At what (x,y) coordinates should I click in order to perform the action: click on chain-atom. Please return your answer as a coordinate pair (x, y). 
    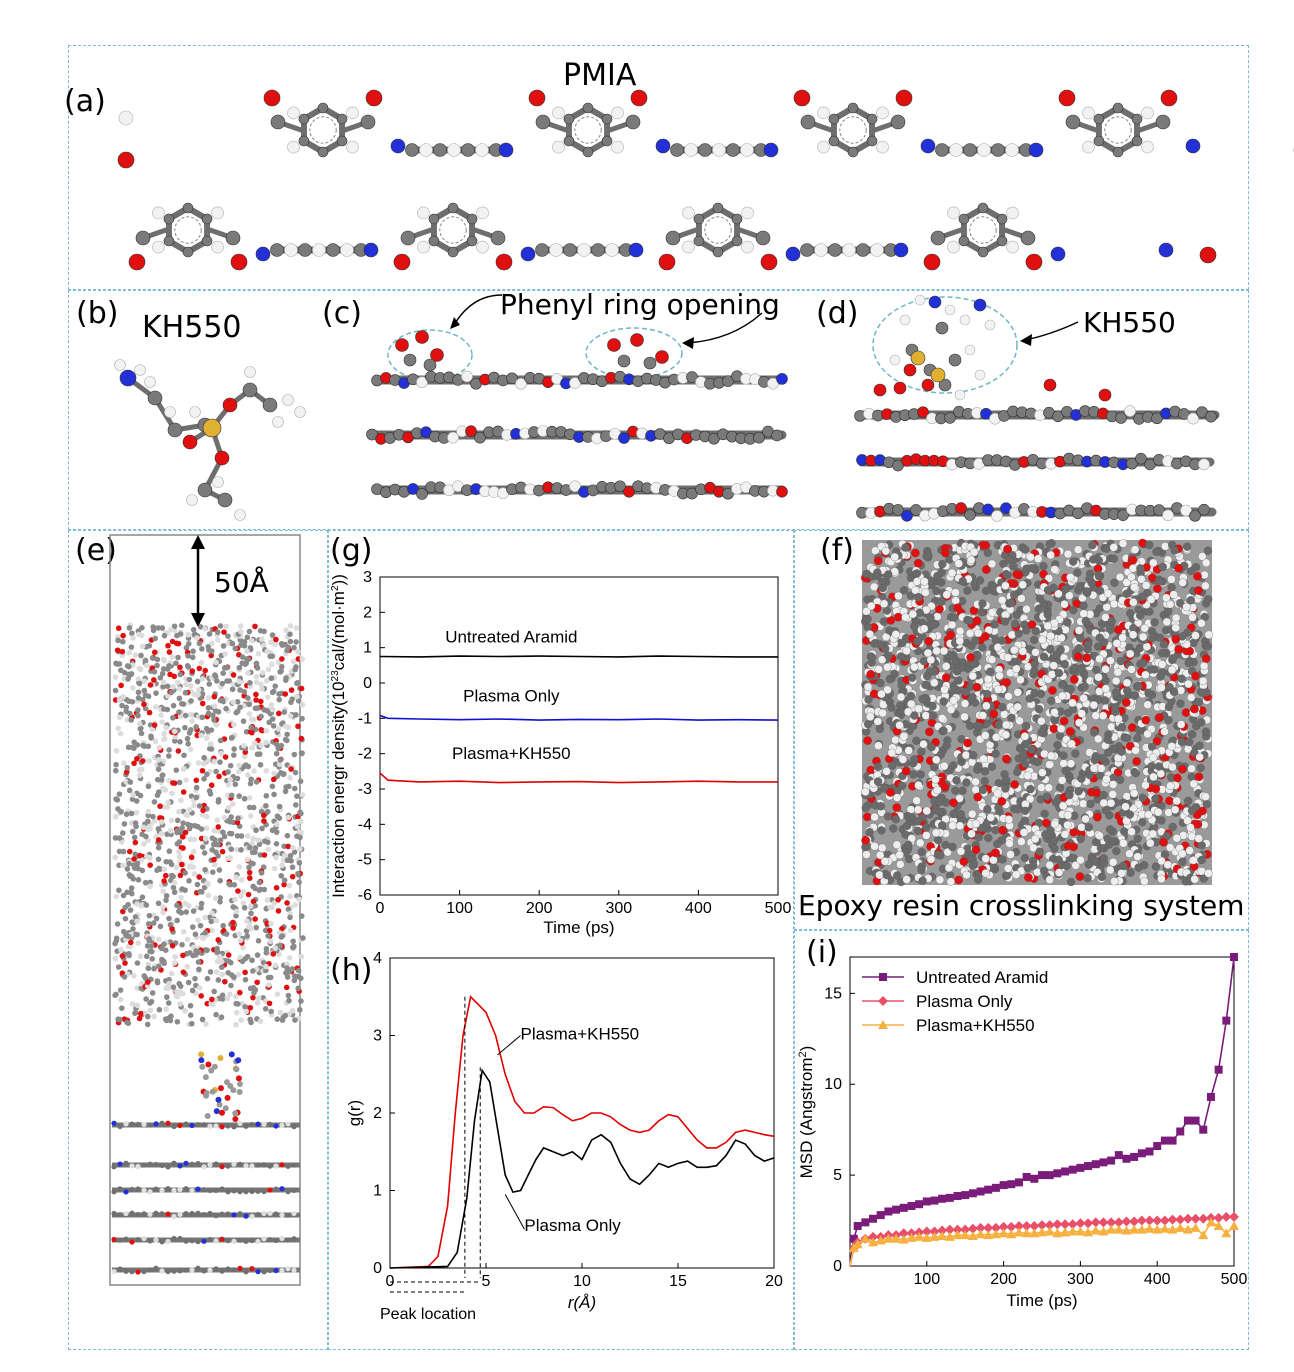
    Looking at the image, I should click on (677, 150).